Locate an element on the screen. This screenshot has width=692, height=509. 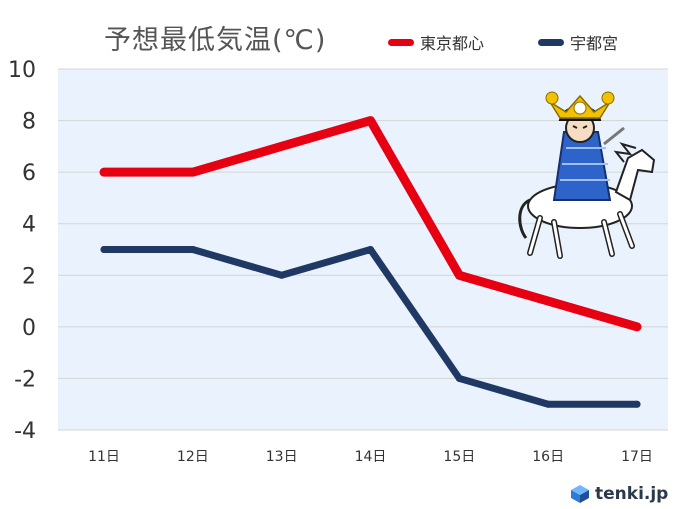
legend-swatch-utsunomiya is located at coordinates (551, 42).